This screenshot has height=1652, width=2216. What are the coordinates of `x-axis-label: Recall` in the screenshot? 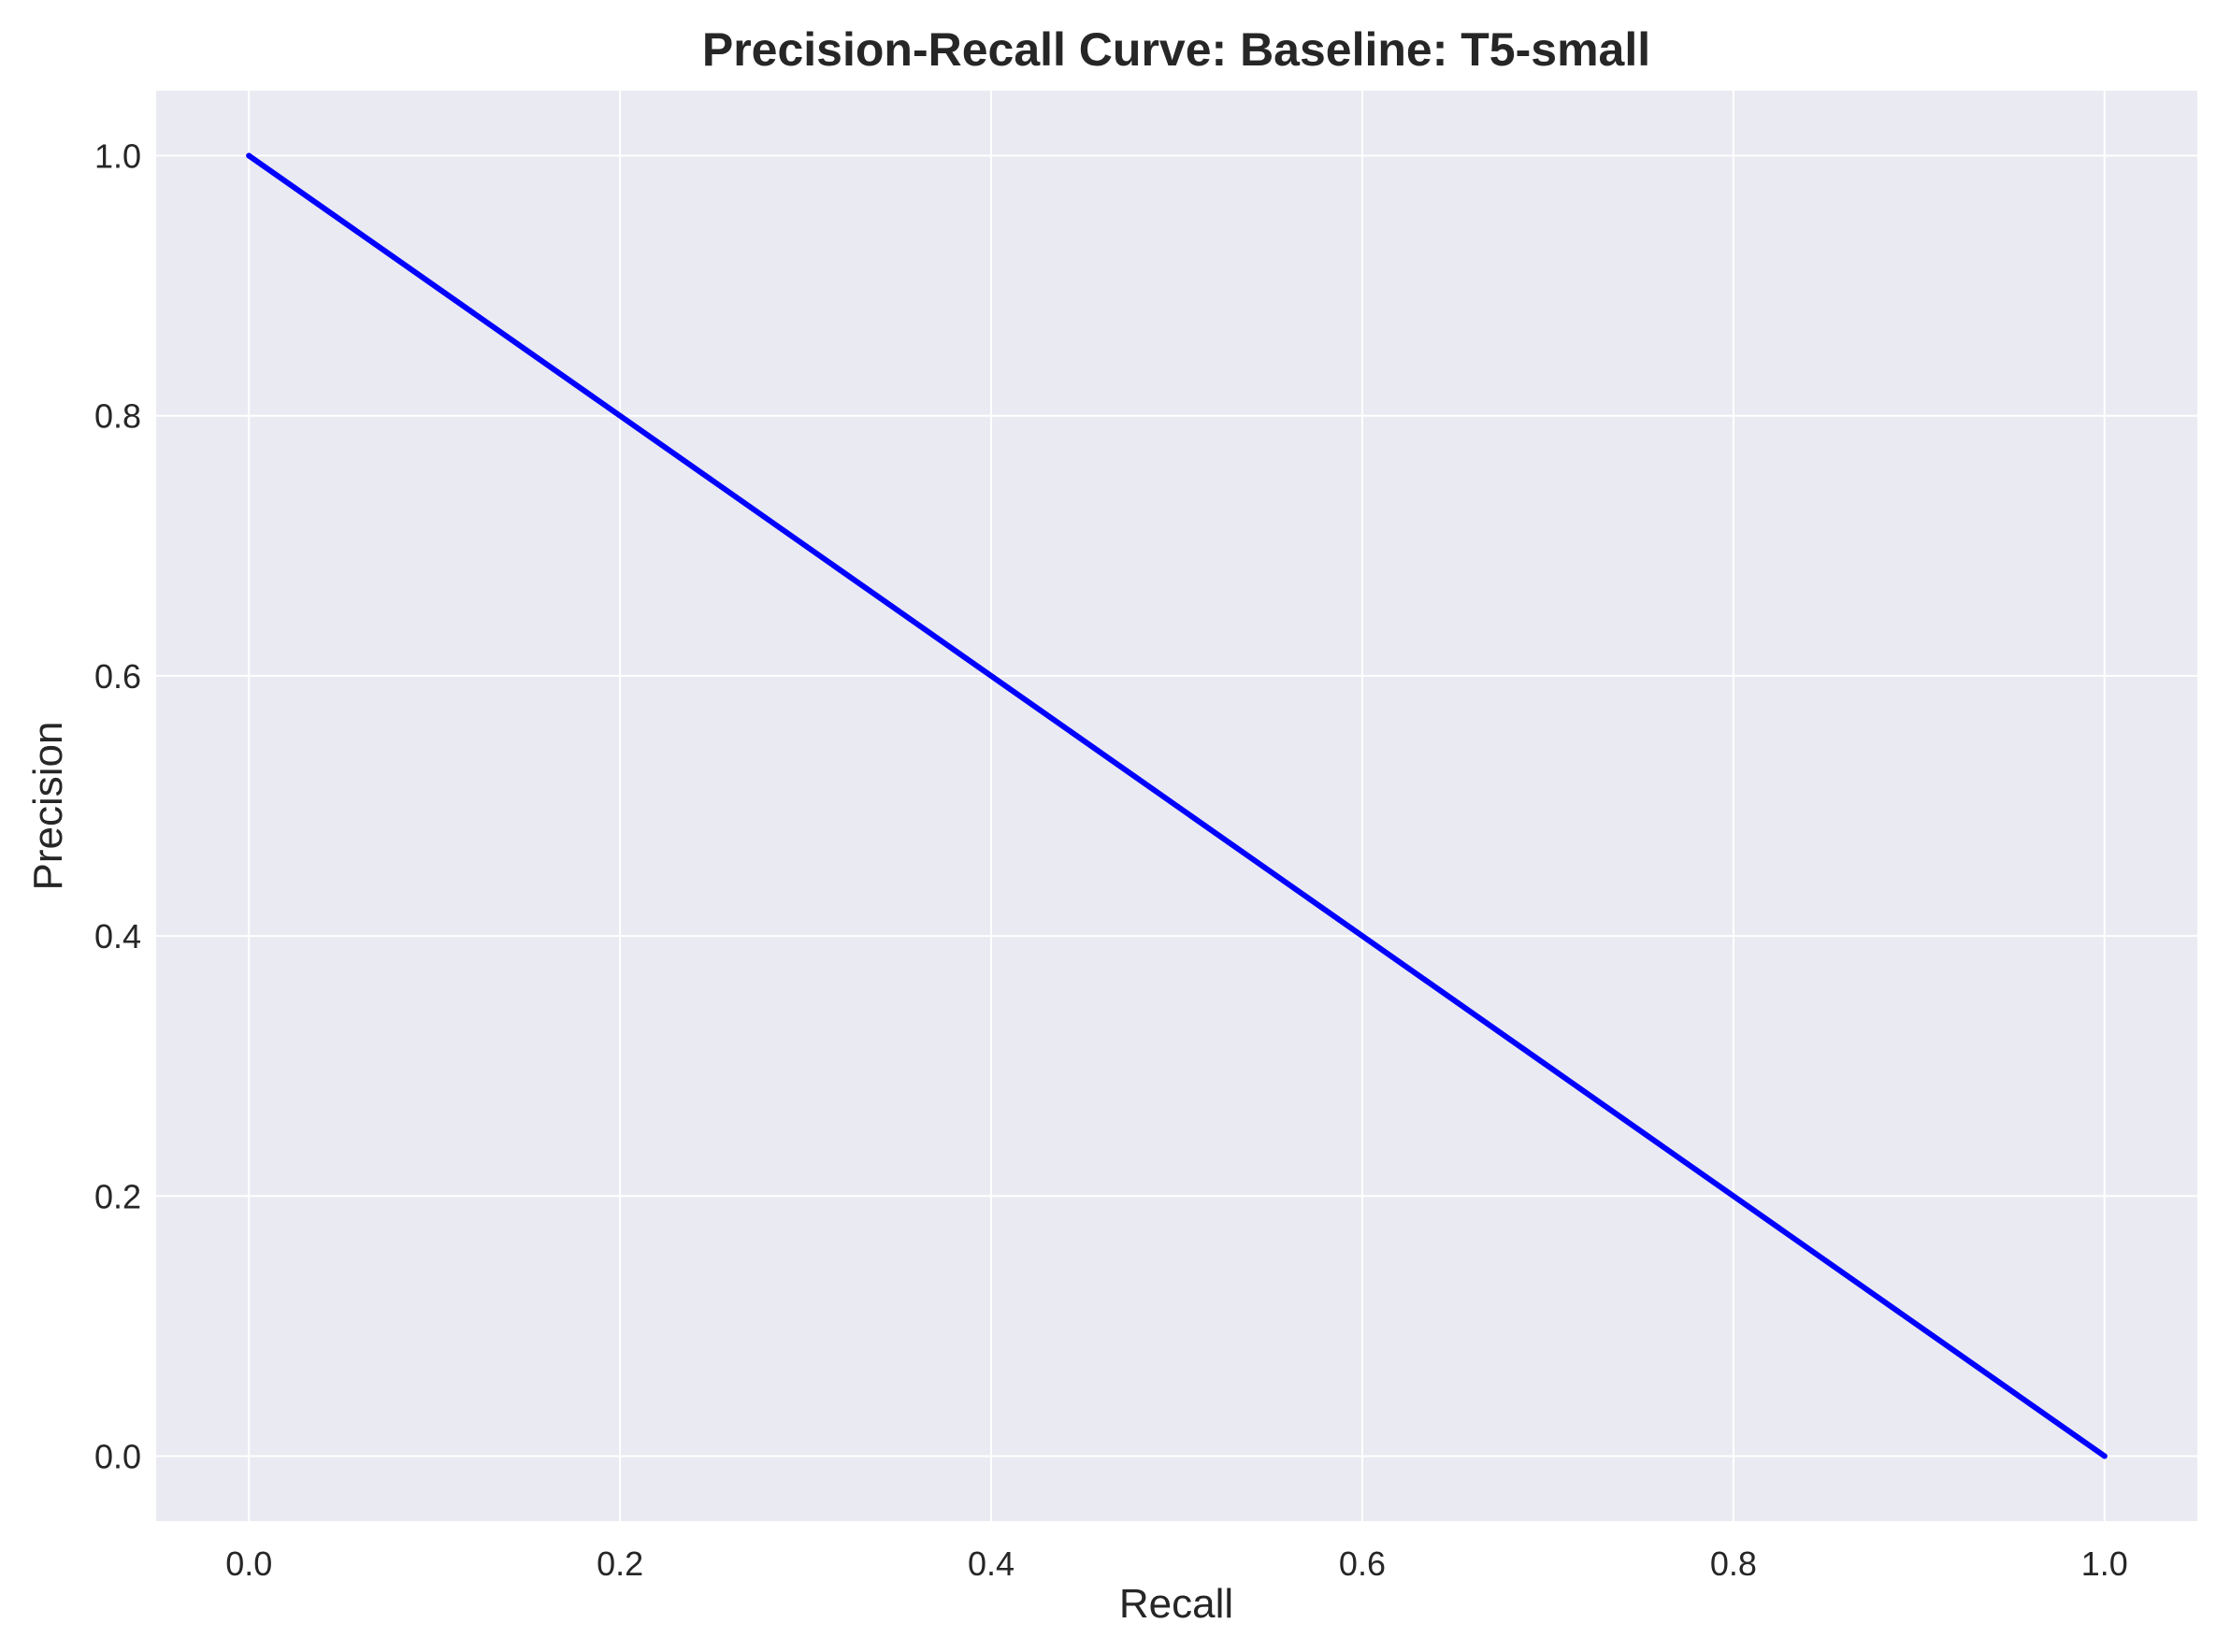 It's located at (1176, 1604).